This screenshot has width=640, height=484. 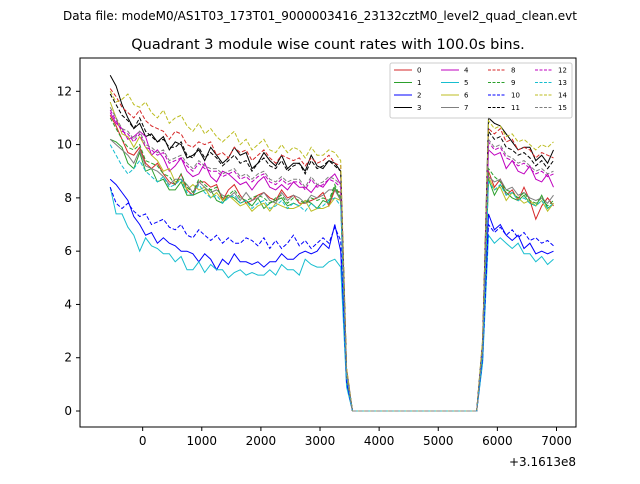 I want to click on legend-label-5: 5, so click(x=466, y=83).